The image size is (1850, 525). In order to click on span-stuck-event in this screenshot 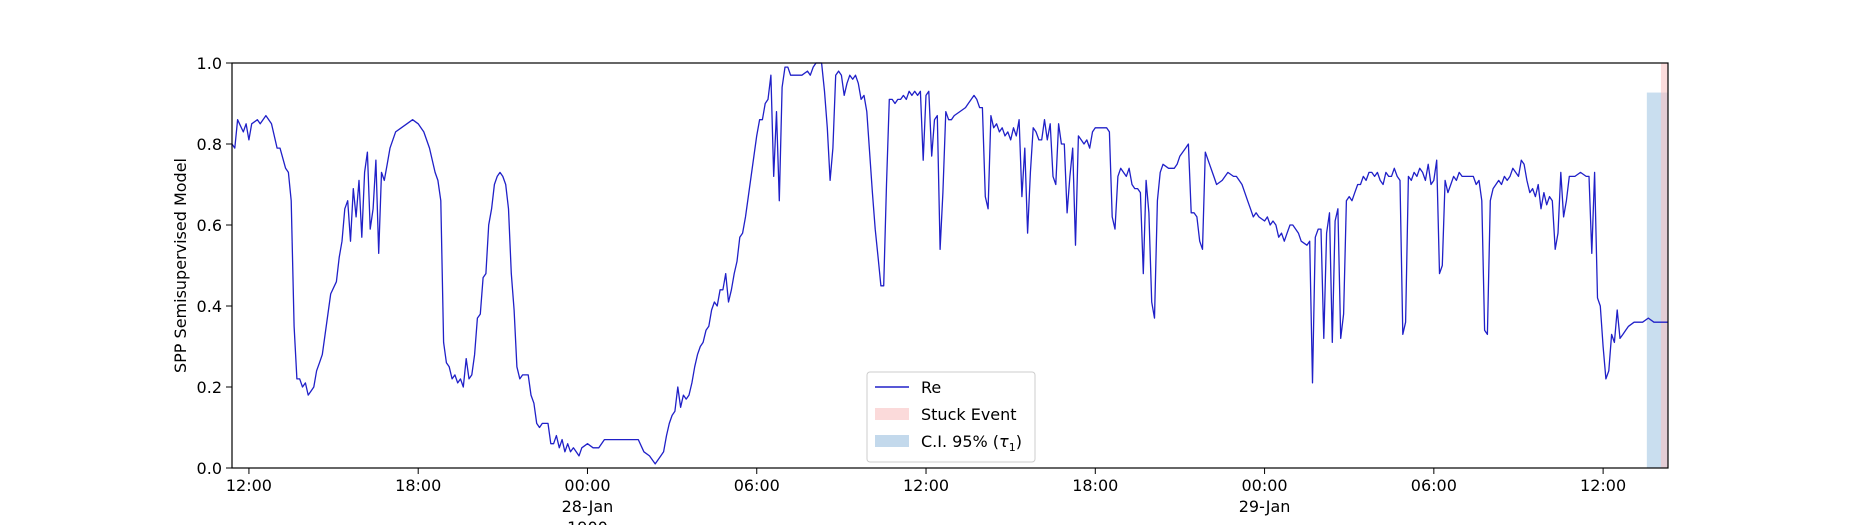, I will do `click(1664, 265)`.